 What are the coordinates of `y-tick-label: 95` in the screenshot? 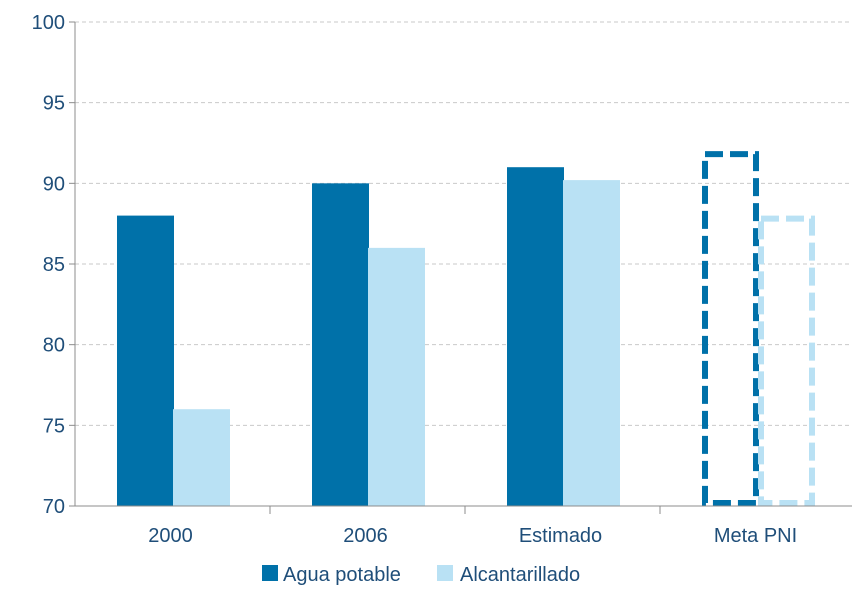 It's located at (54, 104).